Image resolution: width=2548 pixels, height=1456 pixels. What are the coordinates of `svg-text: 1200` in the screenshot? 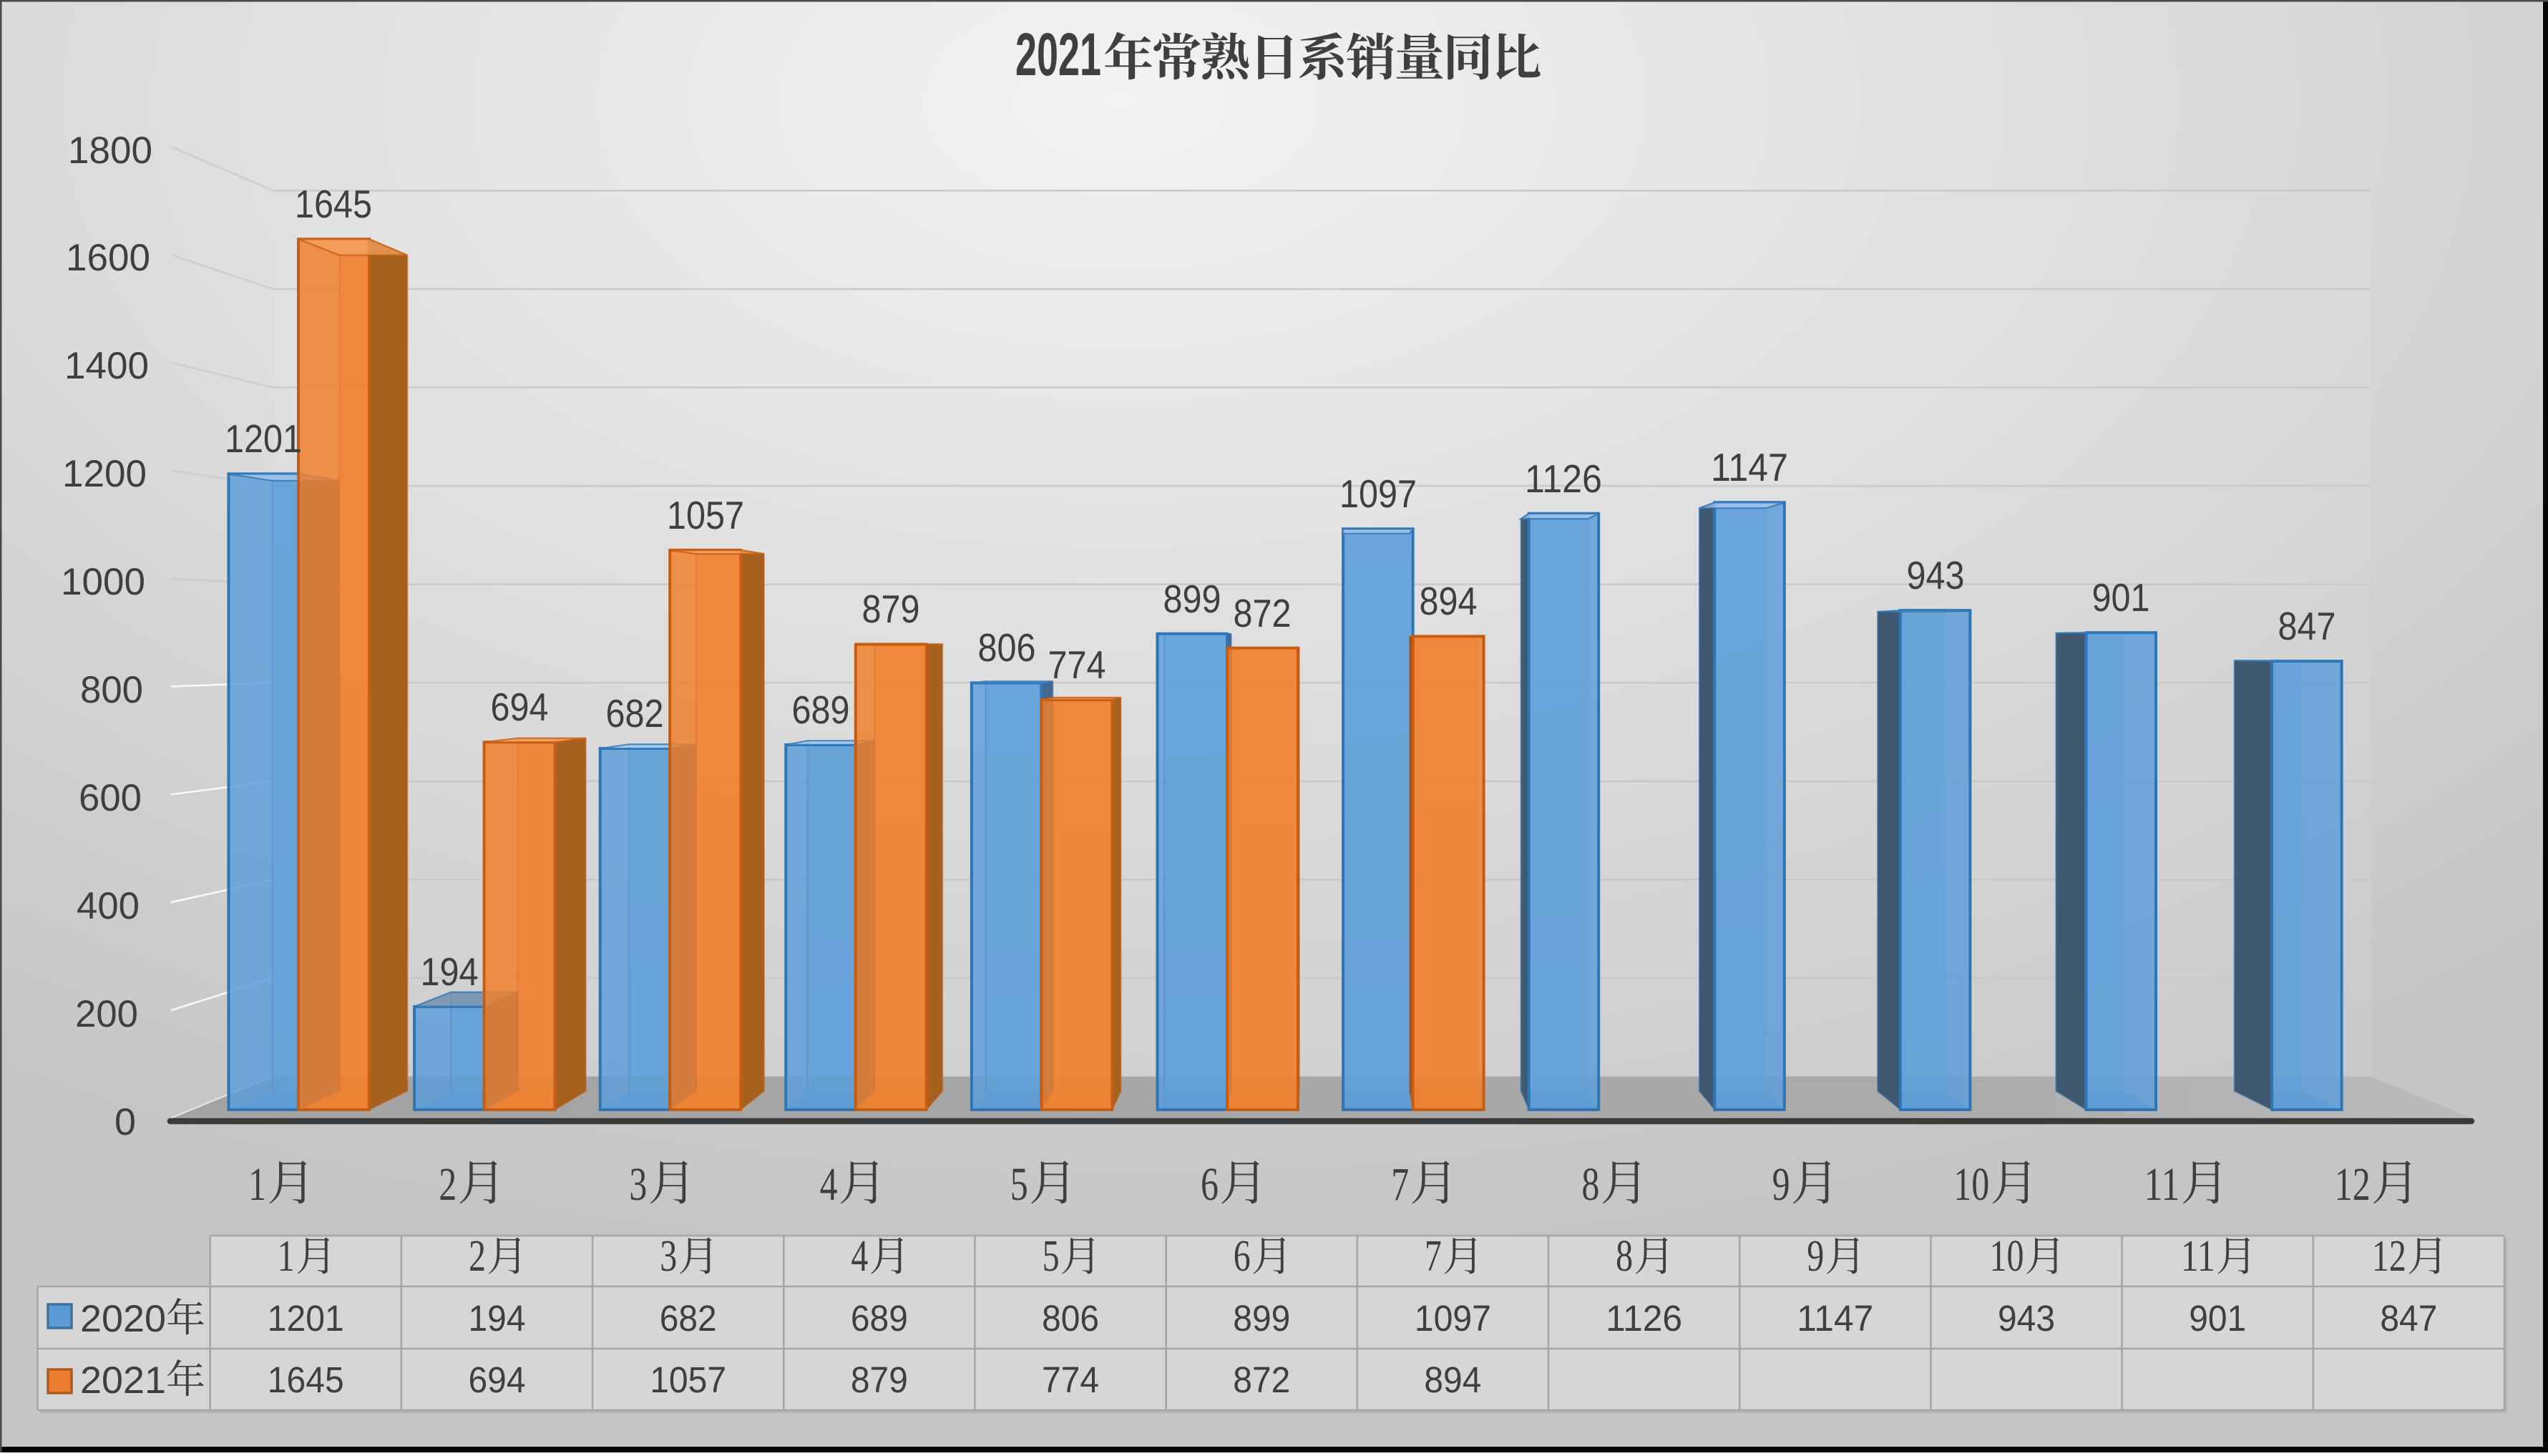 It's located at (104, 474).